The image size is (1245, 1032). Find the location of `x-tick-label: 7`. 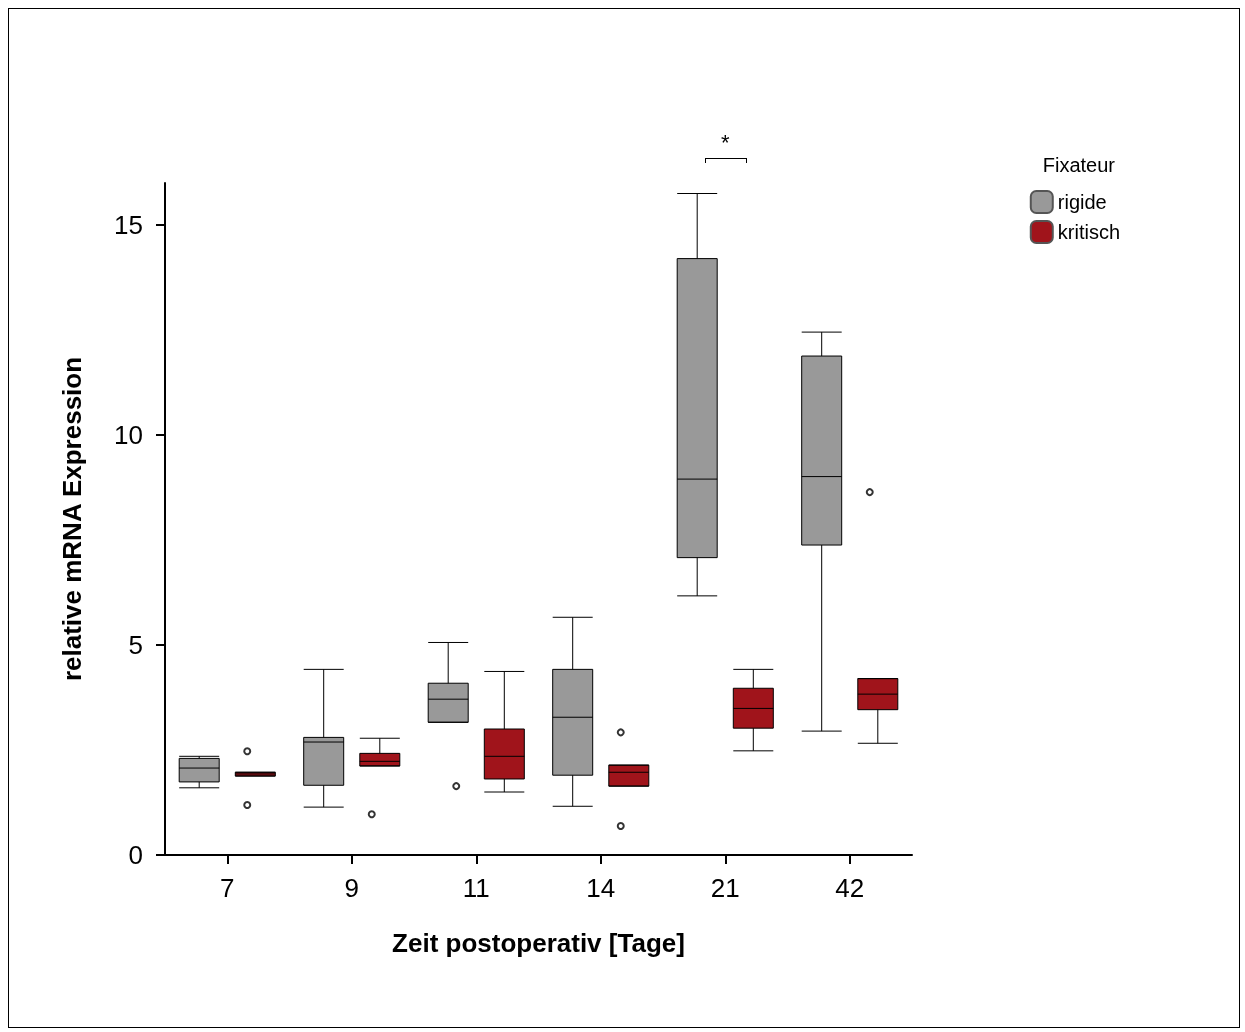

x-tick-label: 7 is located at coordinates (227, 888).